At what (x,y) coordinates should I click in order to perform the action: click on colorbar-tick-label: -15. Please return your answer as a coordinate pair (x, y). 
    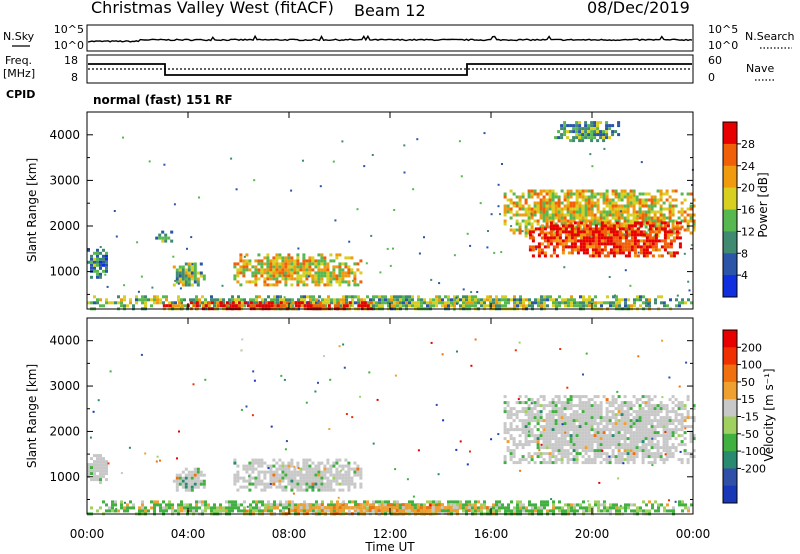
    Looking at the image, I should click on (750, 417).